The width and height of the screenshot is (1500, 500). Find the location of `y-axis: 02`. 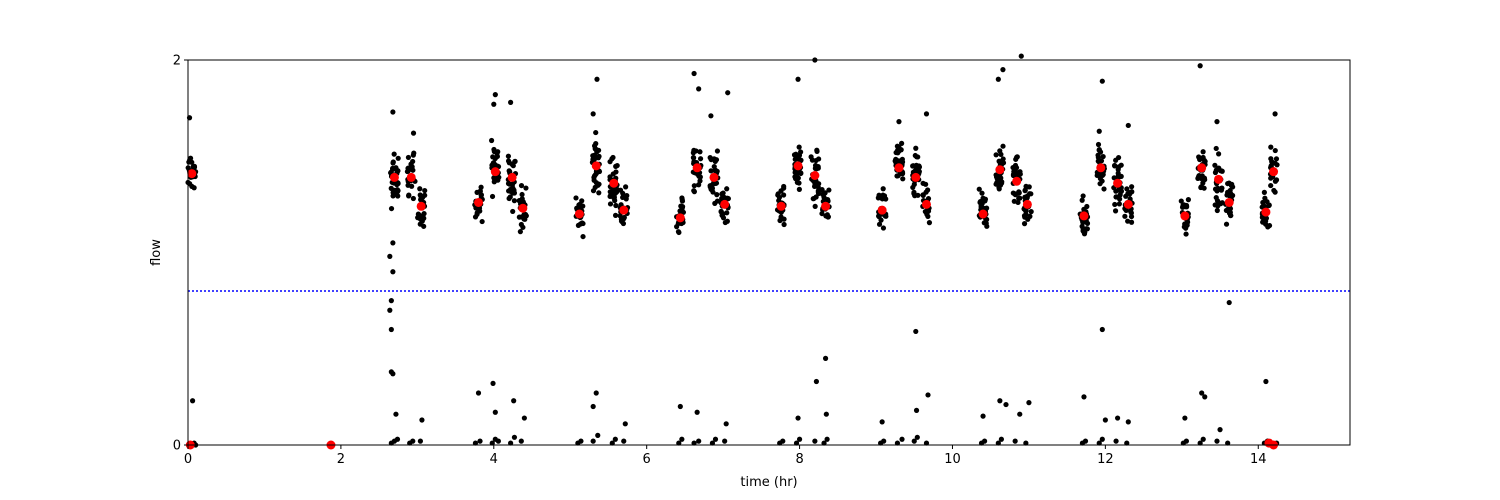

y-axis: 02 is located at coordinates (180, 254).